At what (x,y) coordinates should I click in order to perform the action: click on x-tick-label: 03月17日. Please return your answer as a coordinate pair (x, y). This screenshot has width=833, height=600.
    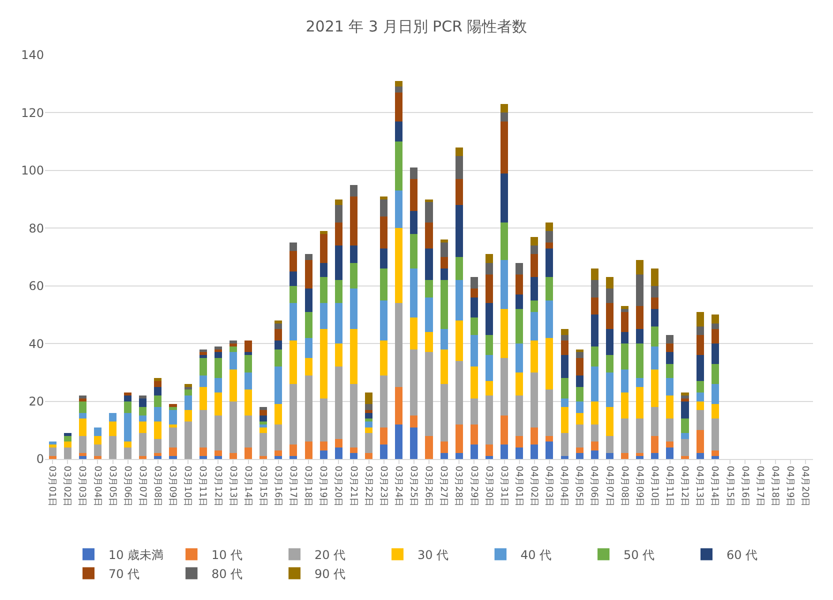
    Looking at the image, I should click on (293, 486).